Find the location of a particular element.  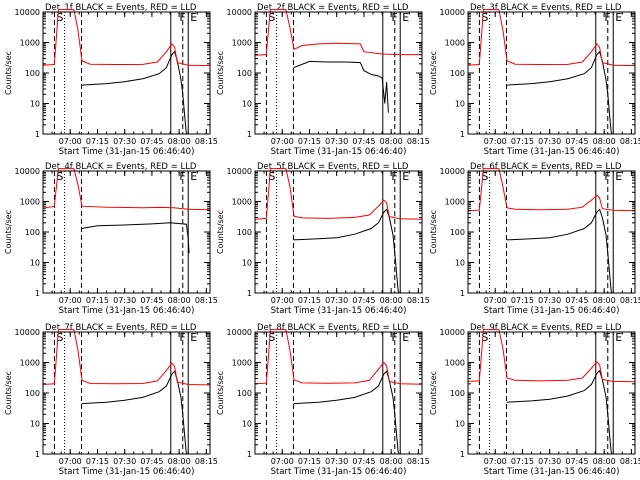

panel-title: Det_3f BLACK = Events, RED = LLD is located at coordinates (546, 8).